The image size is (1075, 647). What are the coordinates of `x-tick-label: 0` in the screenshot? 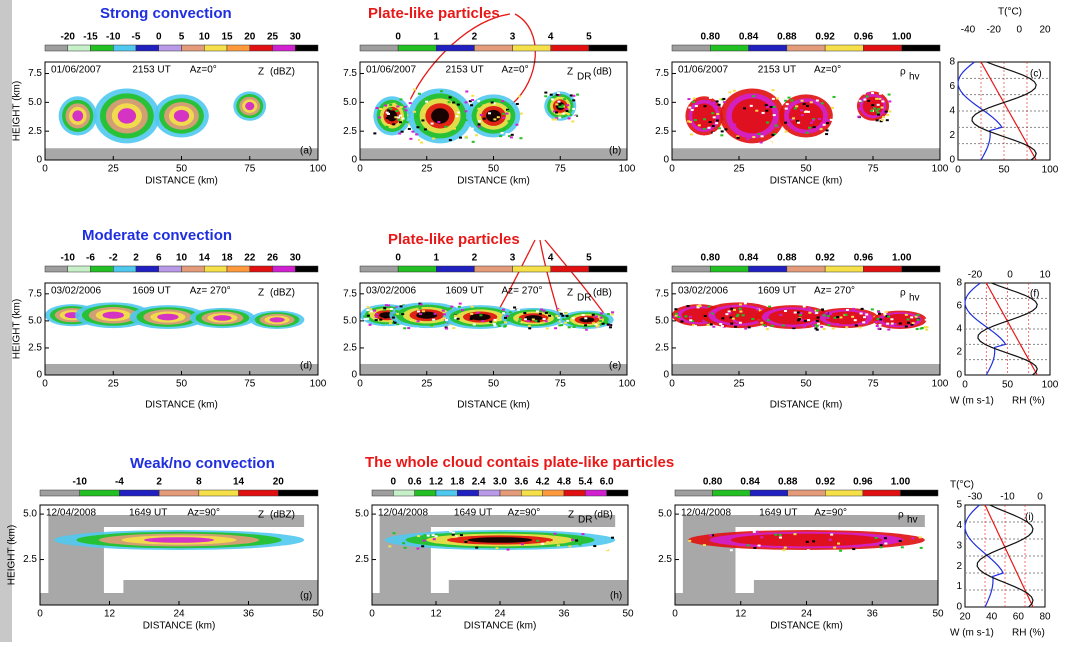 It's located at (360, 384).